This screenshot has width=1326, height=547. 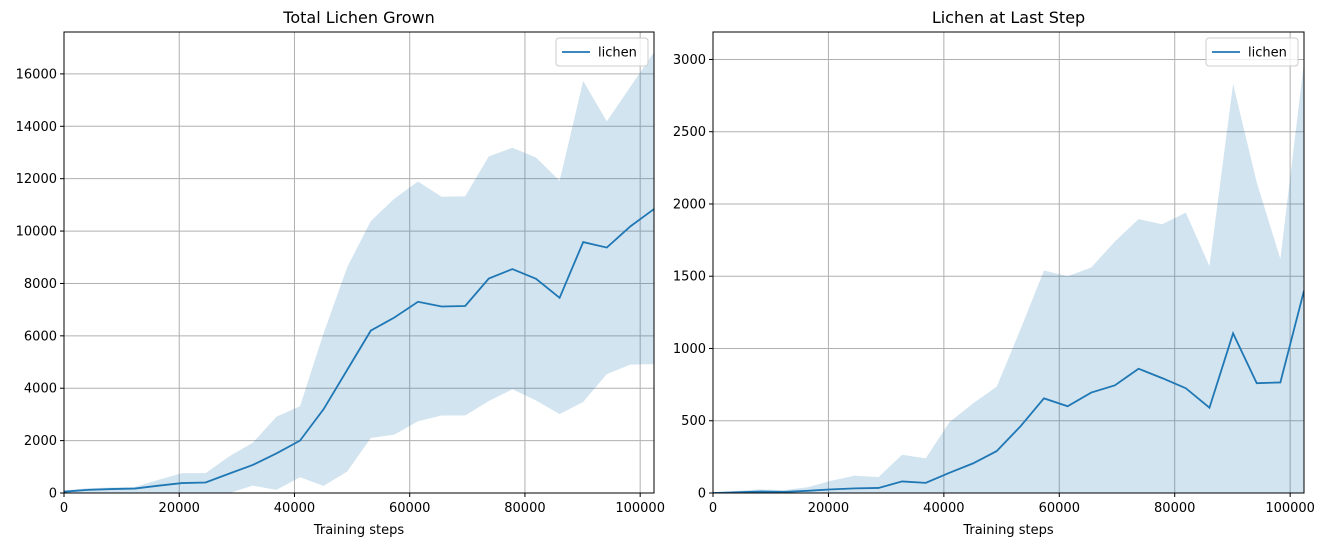 I want to click on y-tick-label: 3000, so click(x=689, y=60).